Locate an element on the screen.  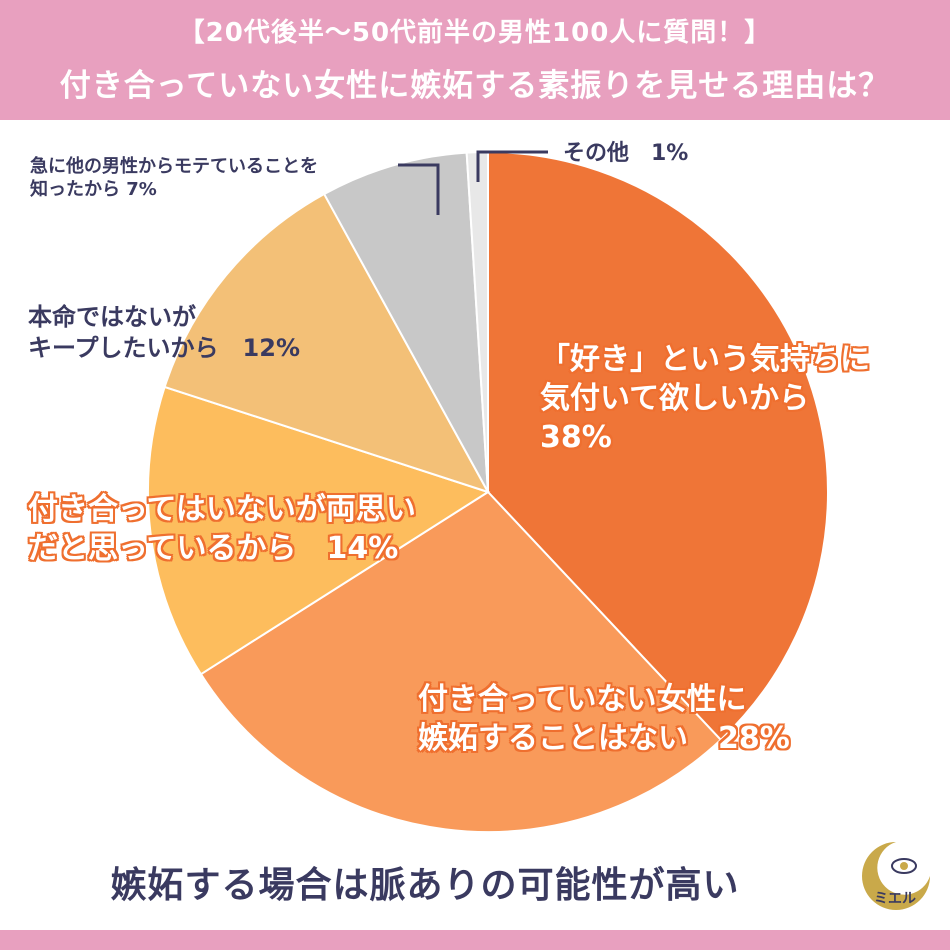
logo: ミエル is located at coordinates (896, 876).